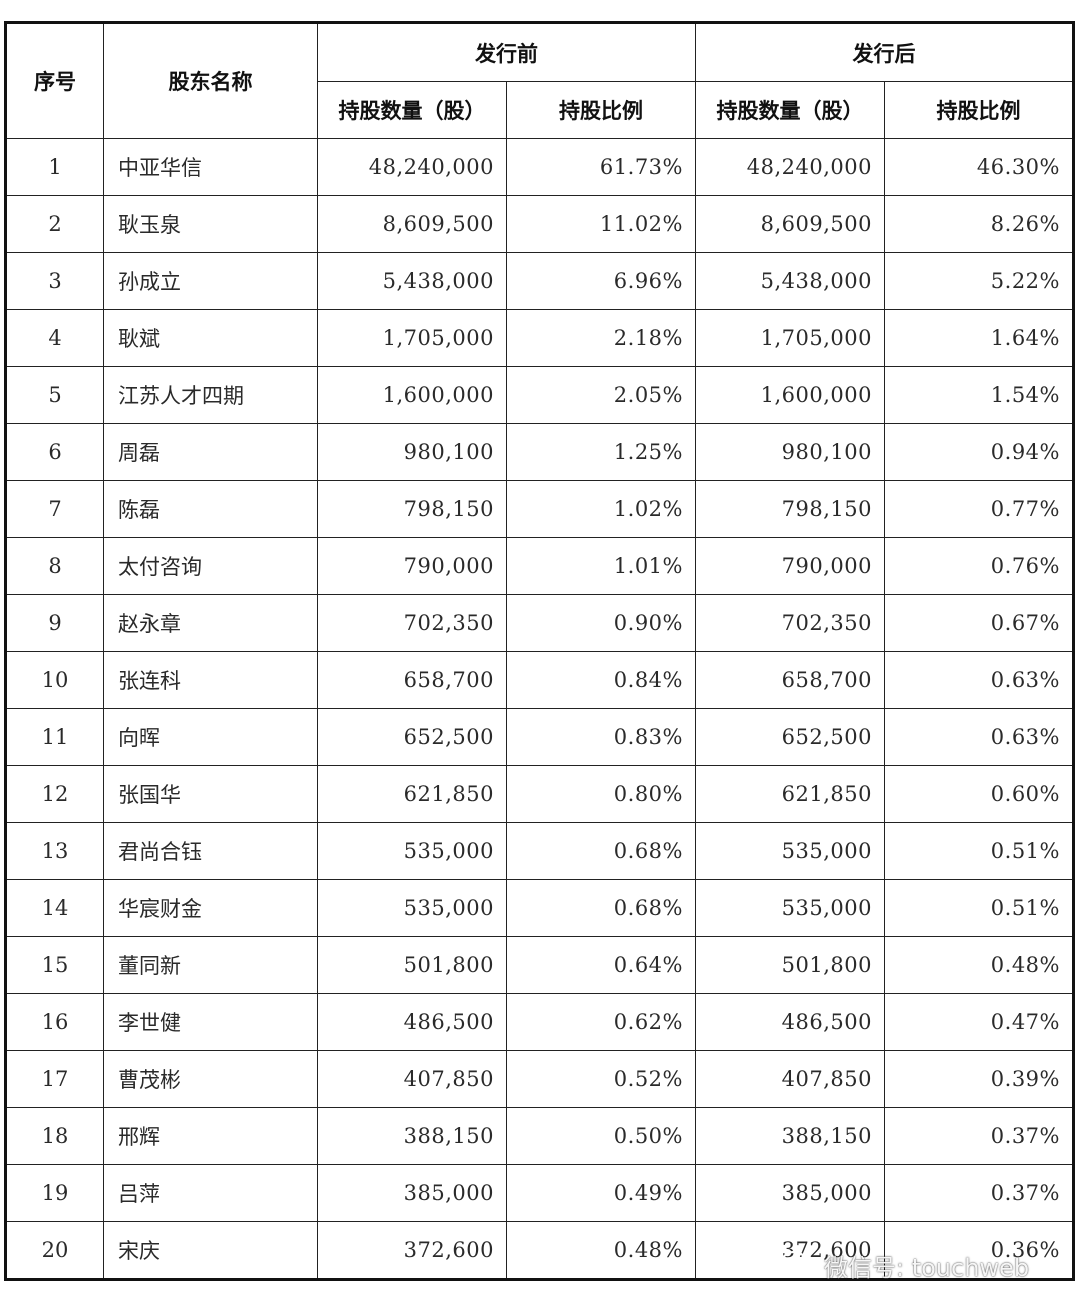  Describe the element at coordinates (539, 395) in the screenshot. I see `table-row: 5 江苏人才四期 1,600,000 2.05% 1,600,000 1.54%` at that location.